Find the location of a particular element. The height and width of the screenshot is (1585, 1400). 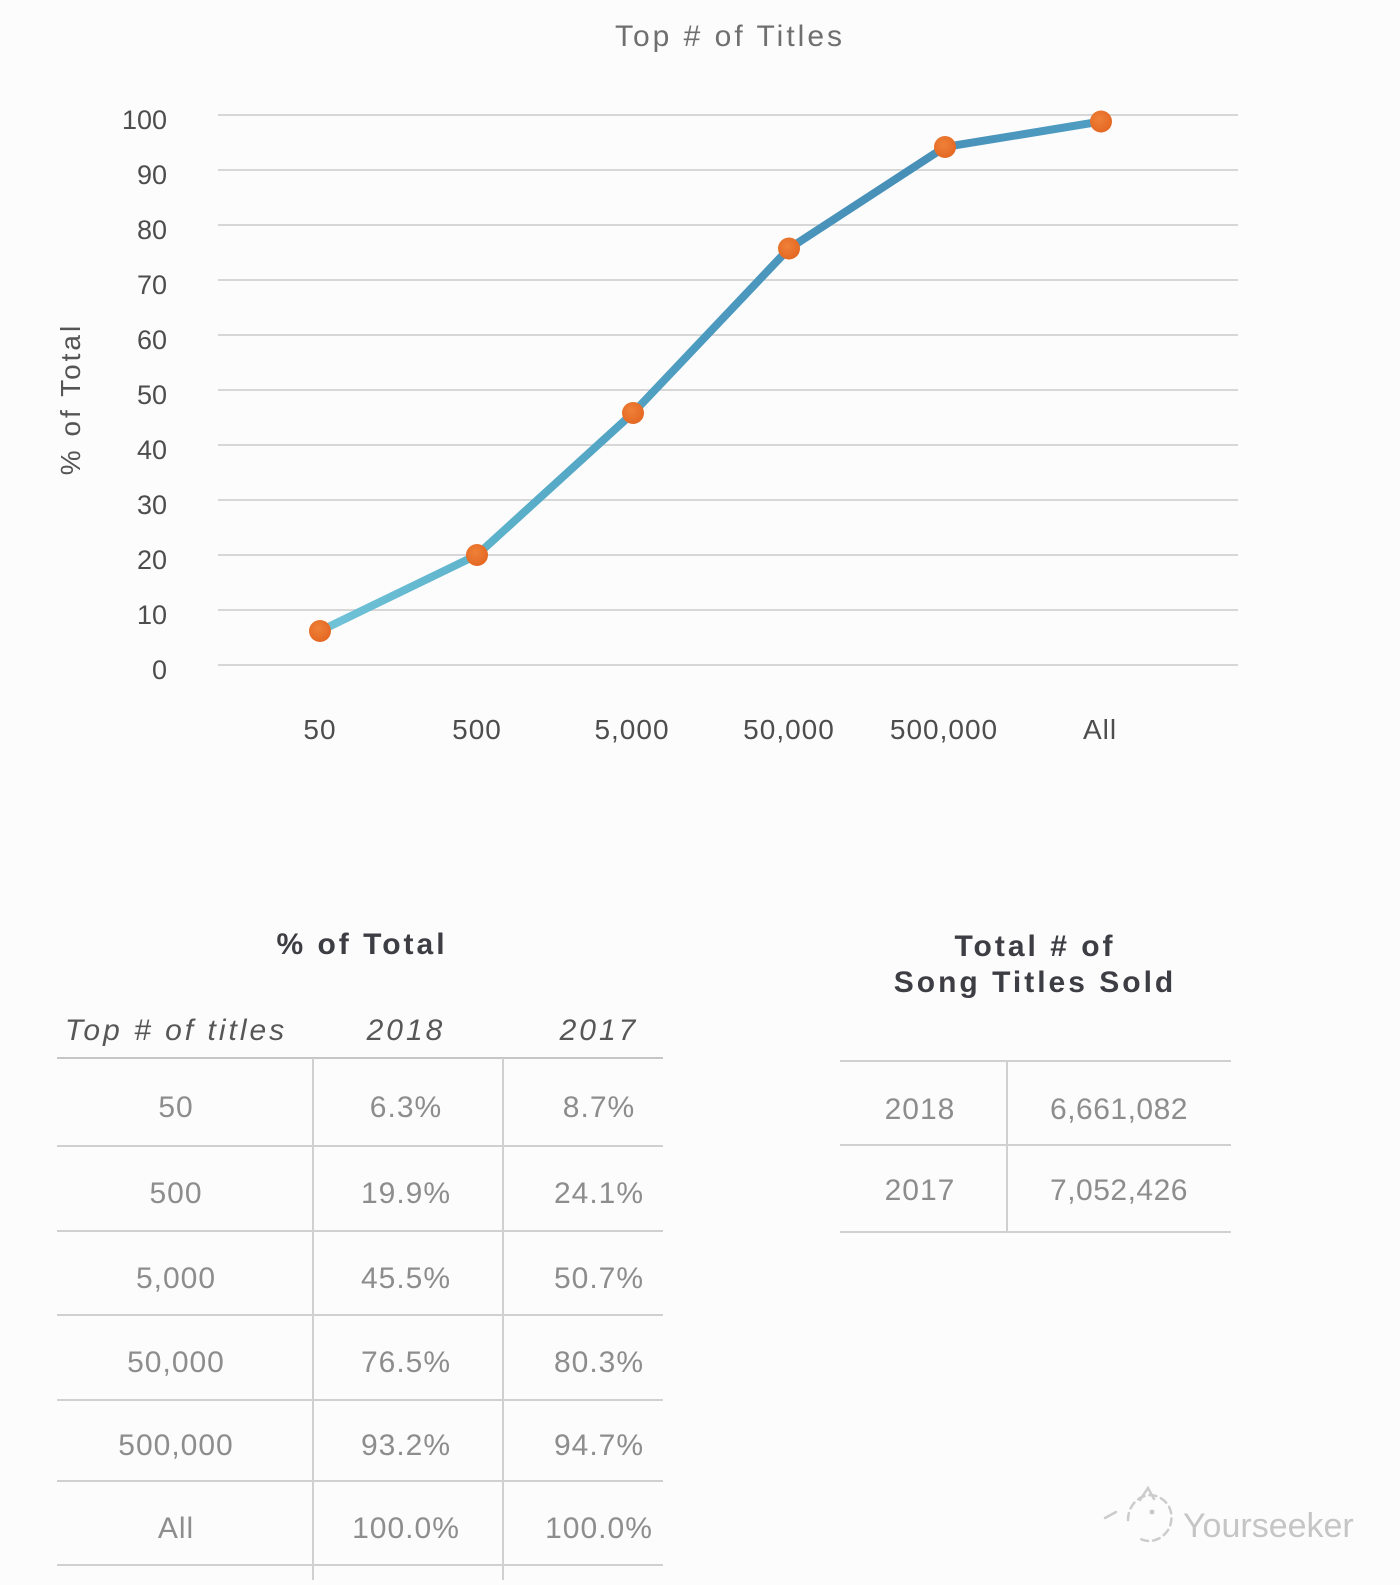

svg-text: 0 is located at coordinates (159, 670).